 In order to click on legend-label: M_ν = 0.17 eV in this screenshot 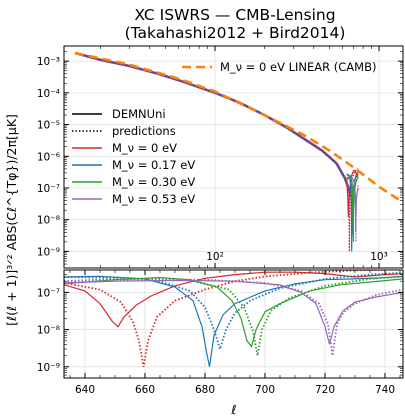, I will do `click(153, 165)`.